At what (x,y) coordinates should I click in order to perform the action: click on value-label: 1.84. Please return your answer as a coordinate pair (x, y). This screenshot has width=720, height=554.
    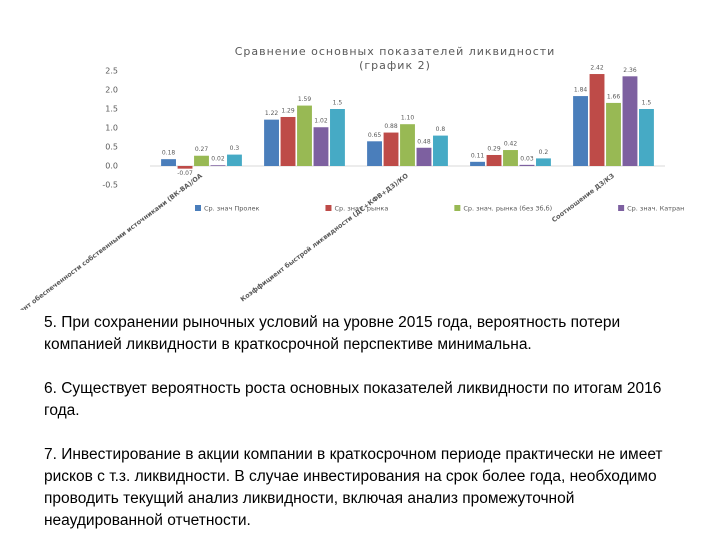
    Looking at the image, I should click on (581, 90).